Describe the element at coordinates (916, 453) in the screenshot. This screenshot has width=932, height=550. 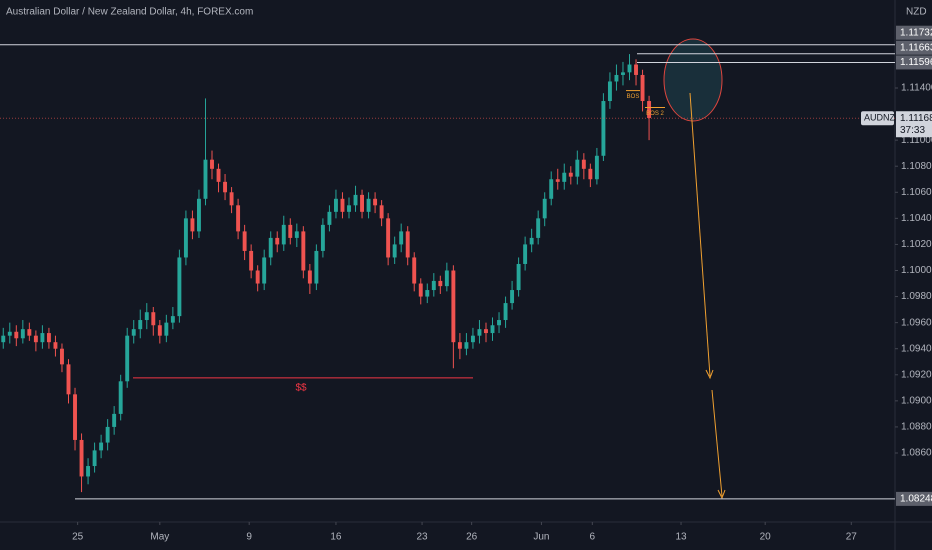
I see `y-tick-label: 1.08600` at that location.